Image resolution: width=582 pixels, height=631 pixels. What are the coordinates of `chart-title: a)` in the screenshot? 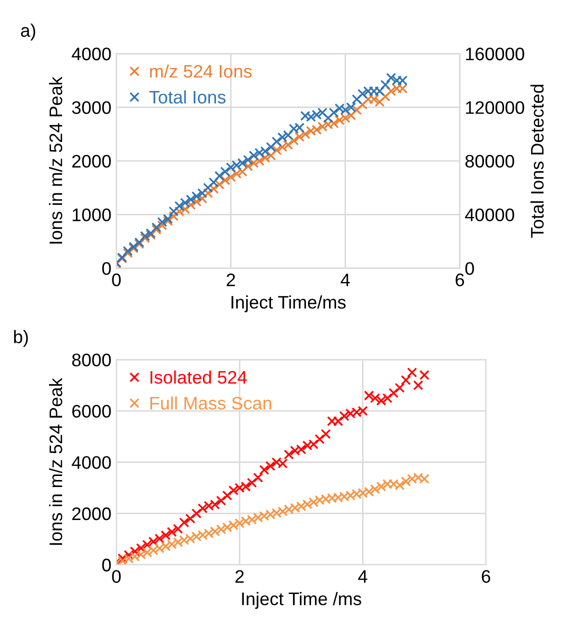 It's located at (28, 32).